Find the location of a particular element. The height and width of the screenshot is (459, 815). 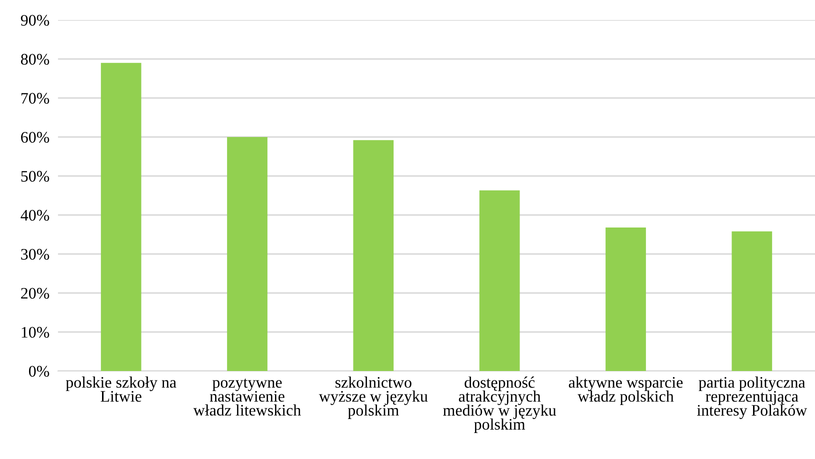

y-tick-label: 40% is located at coordinates (35, 215).